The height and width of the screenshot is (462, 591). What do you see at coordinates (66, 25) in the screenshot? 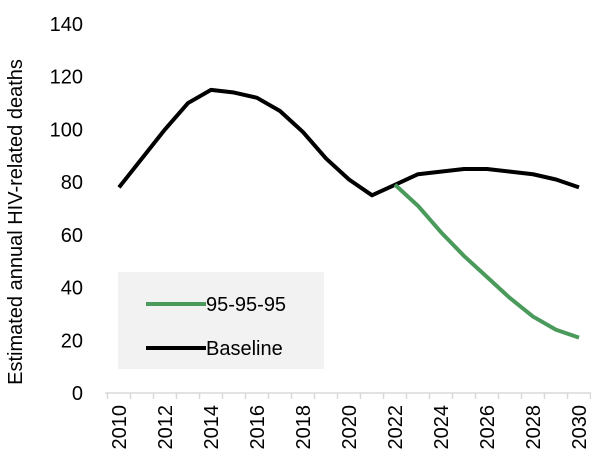
I see `y-tick-label: 140` at bounding box center [66, 25].